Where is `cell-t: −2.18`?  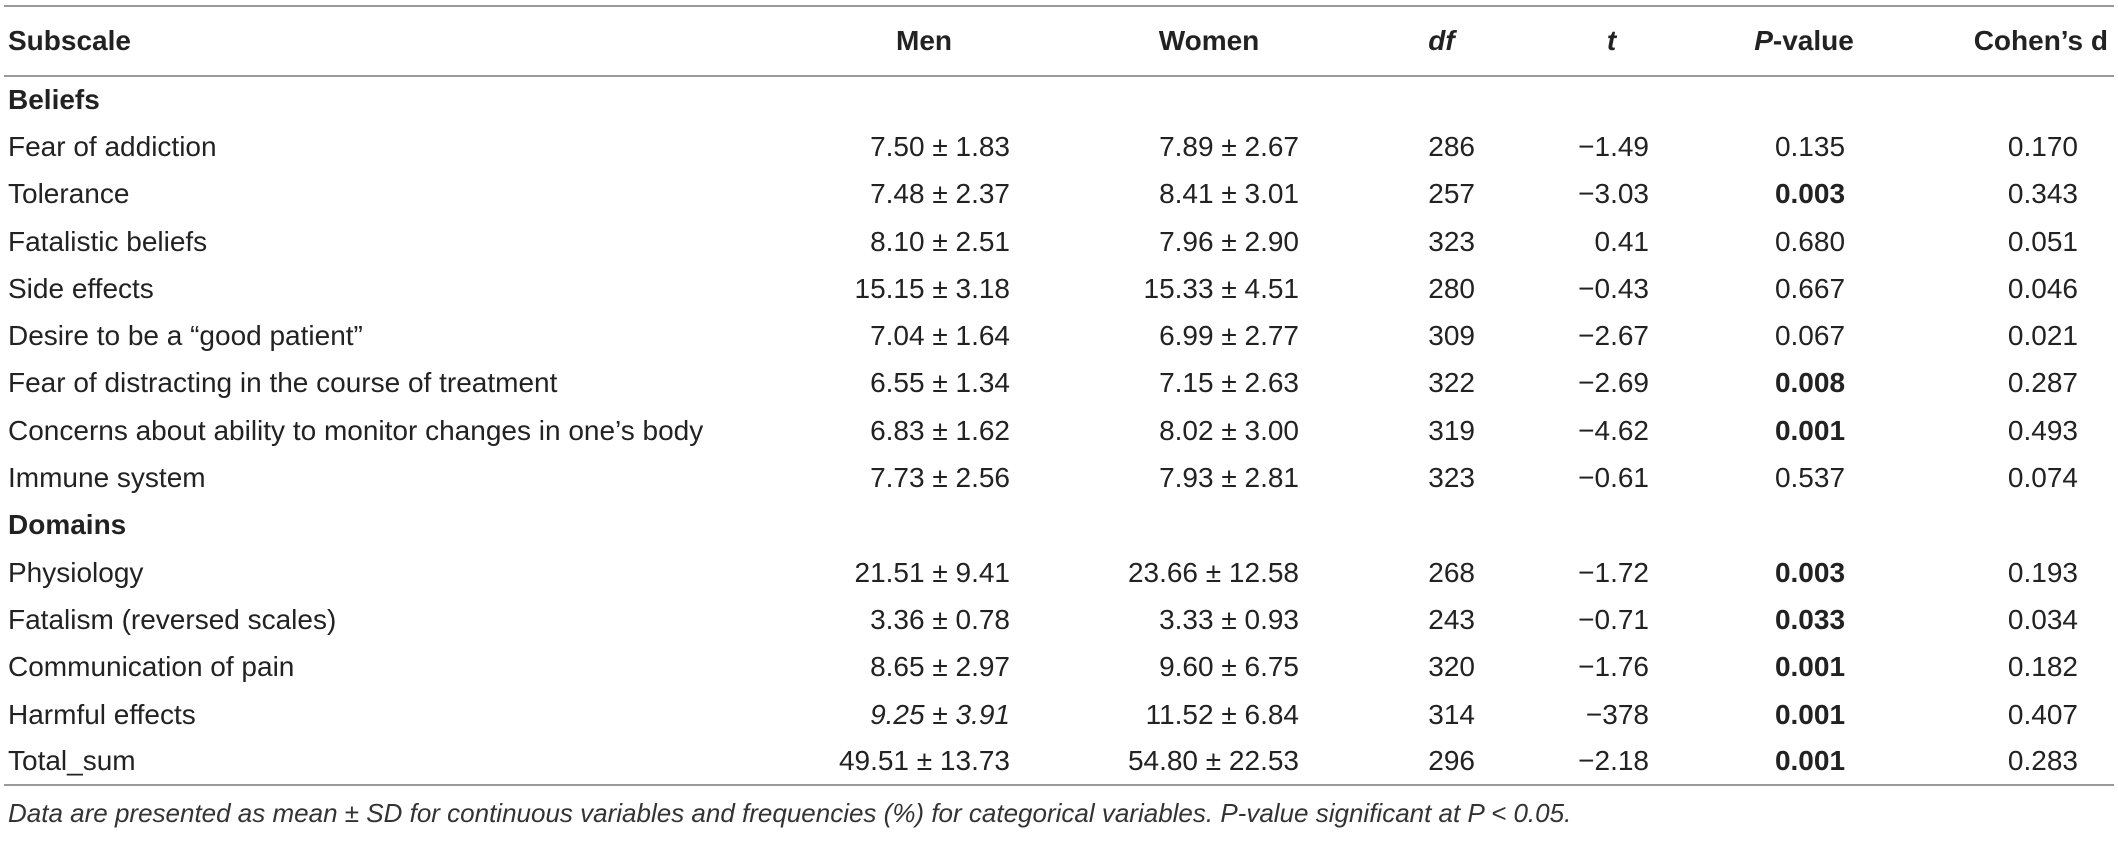 cell-t: −2.18 is located at coordinates (1611, 762).